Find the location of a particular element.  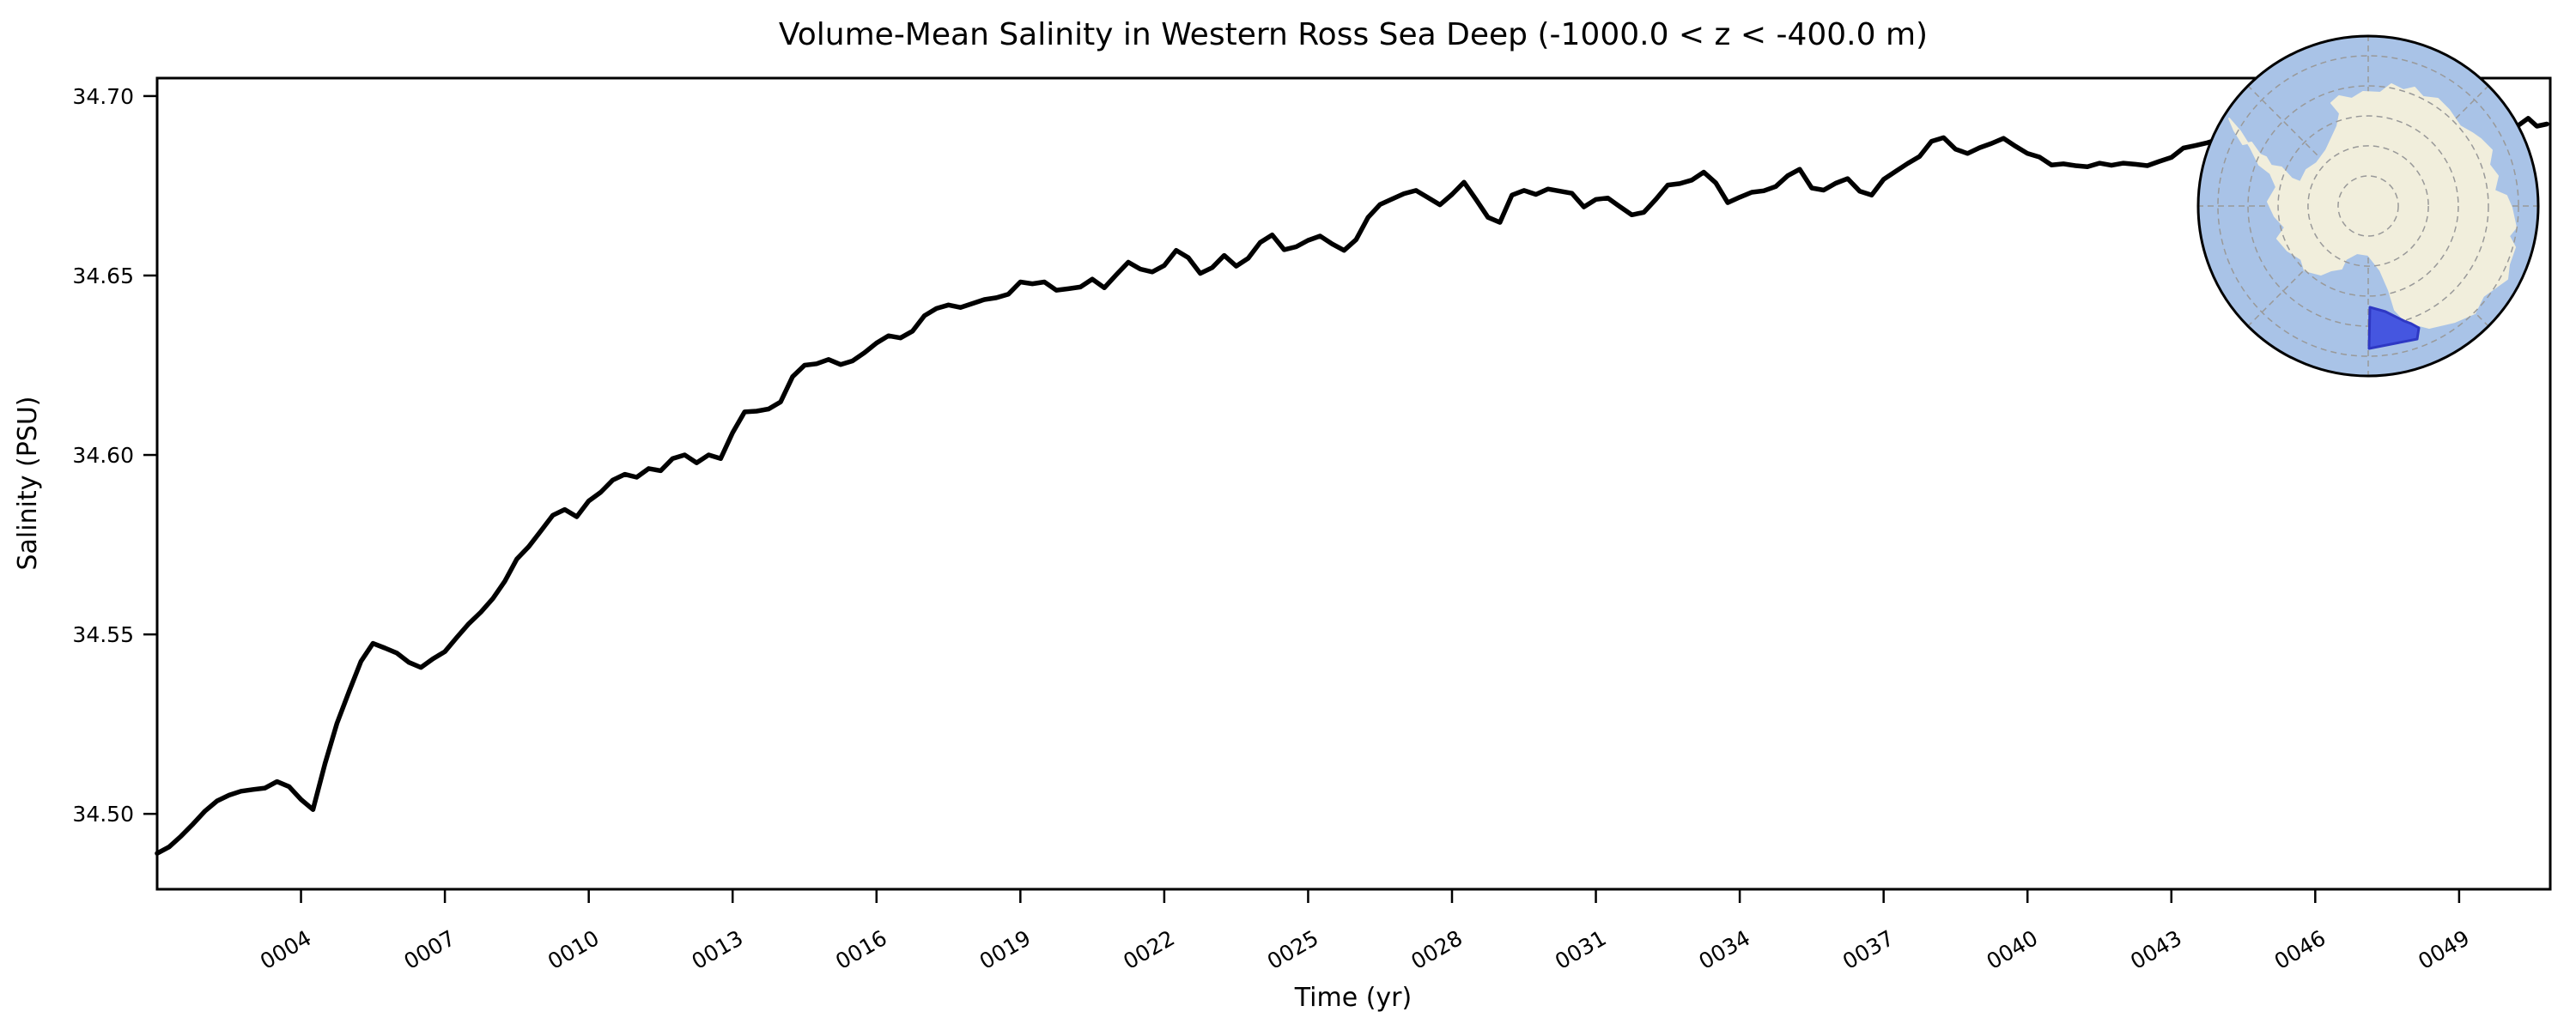

region-highlight-western-ross-sea is located at coordinates (2394, 328).